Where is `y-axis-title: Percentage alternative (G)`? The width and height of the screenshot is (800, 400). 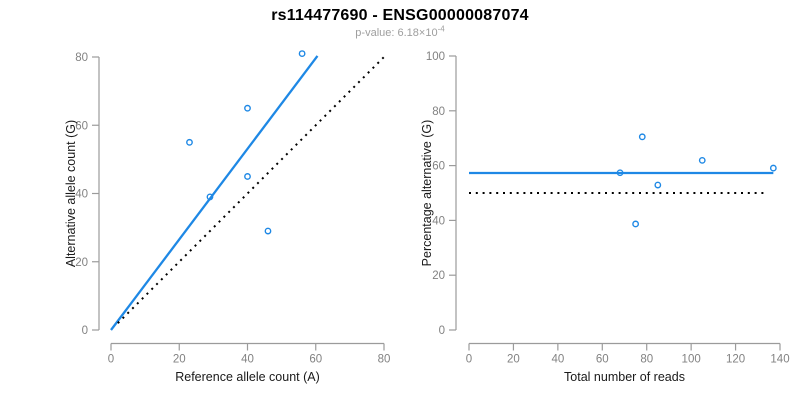 y-axis-title: Percentage alternative (G) is located at coordinates (427, 193).